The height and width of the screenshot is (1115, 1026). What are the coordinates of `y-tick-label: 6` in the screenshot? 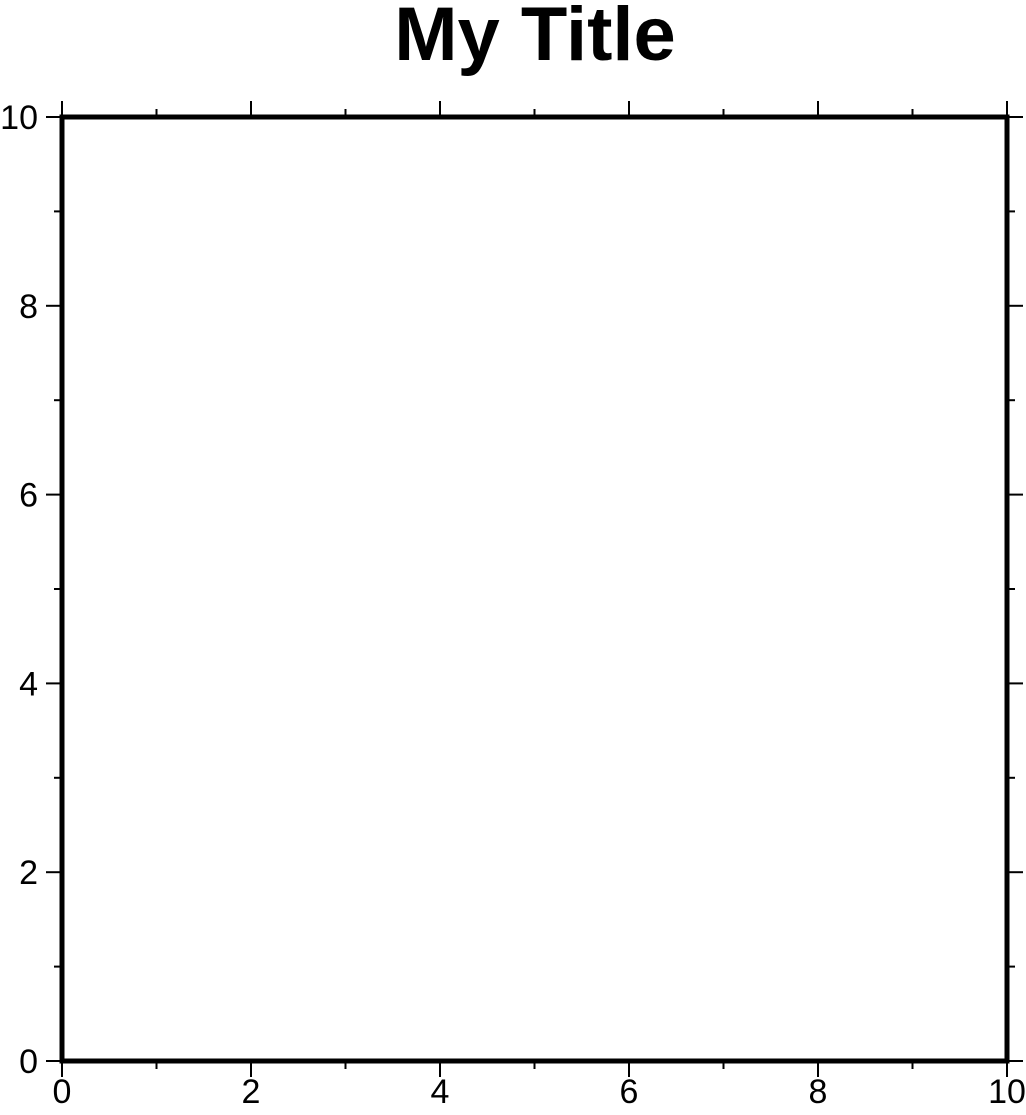 It's located at (28, 496).